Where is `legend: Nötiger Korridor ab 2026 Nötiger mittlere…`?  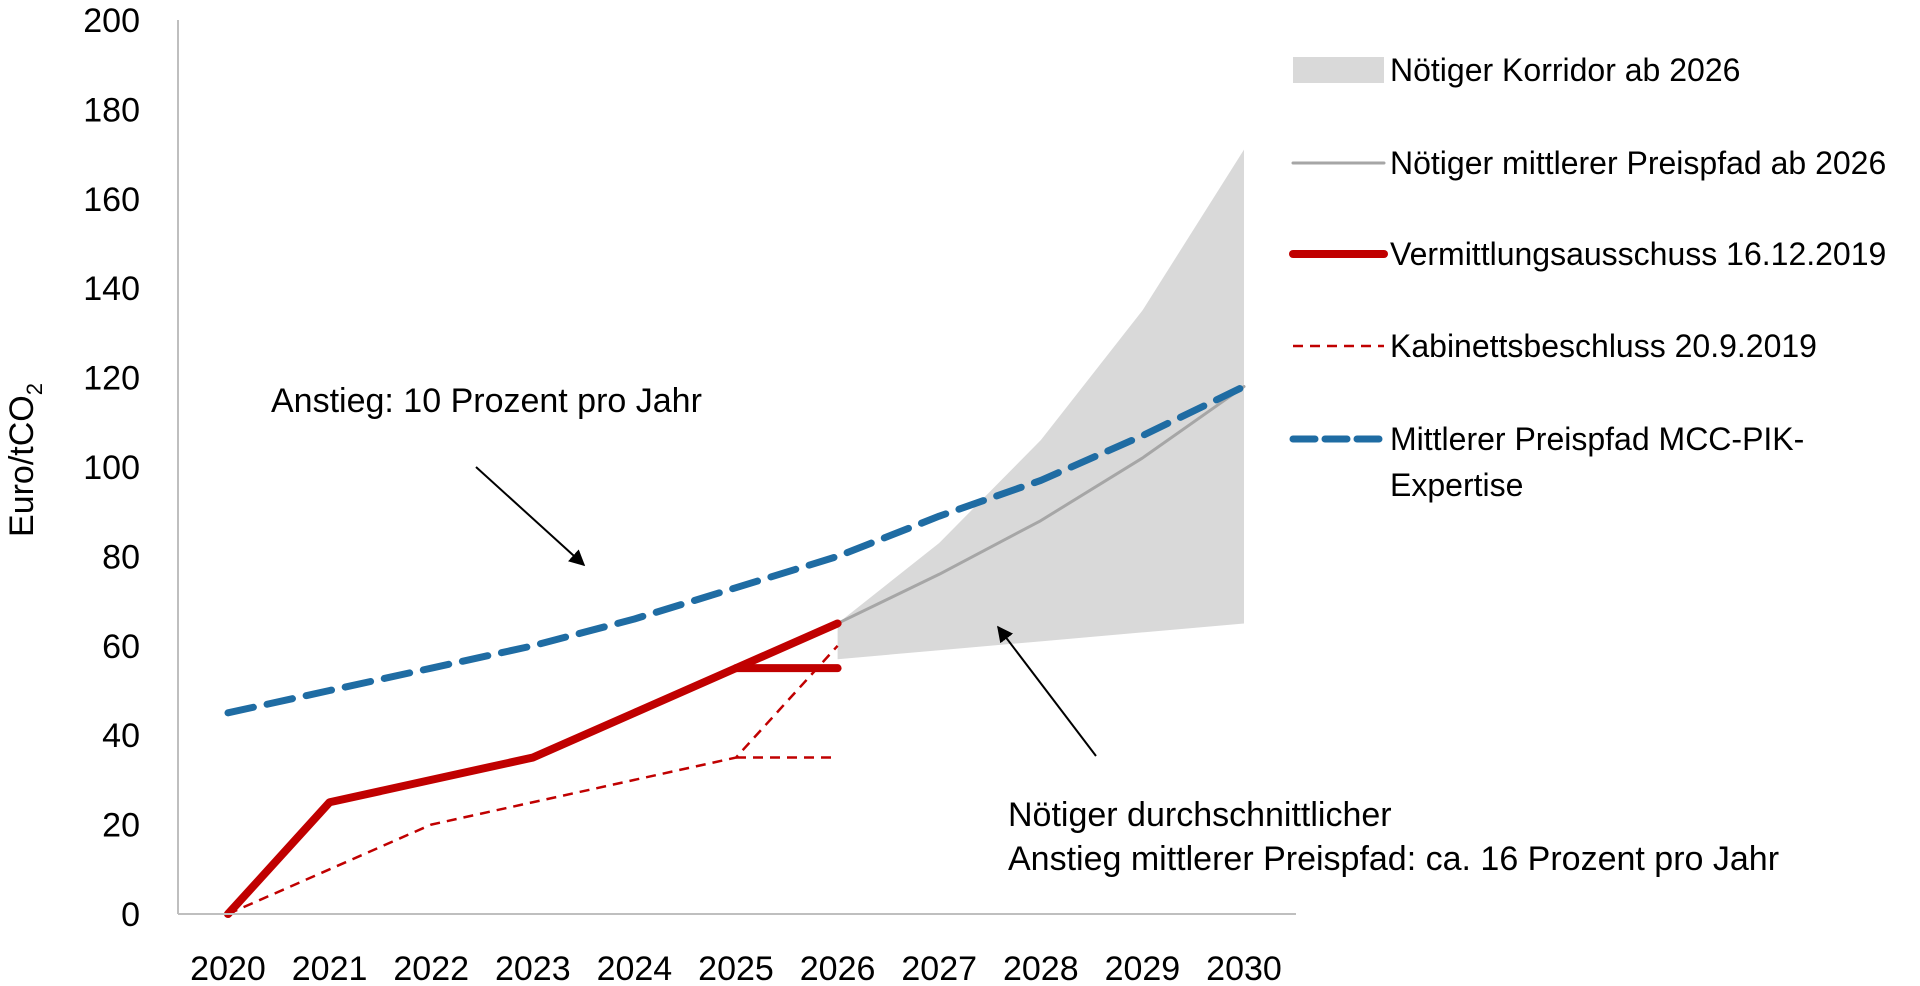
legend: Nötiger Korridor ab 2026 Nötiger mittlere… is located at coordinates (1587, 277).